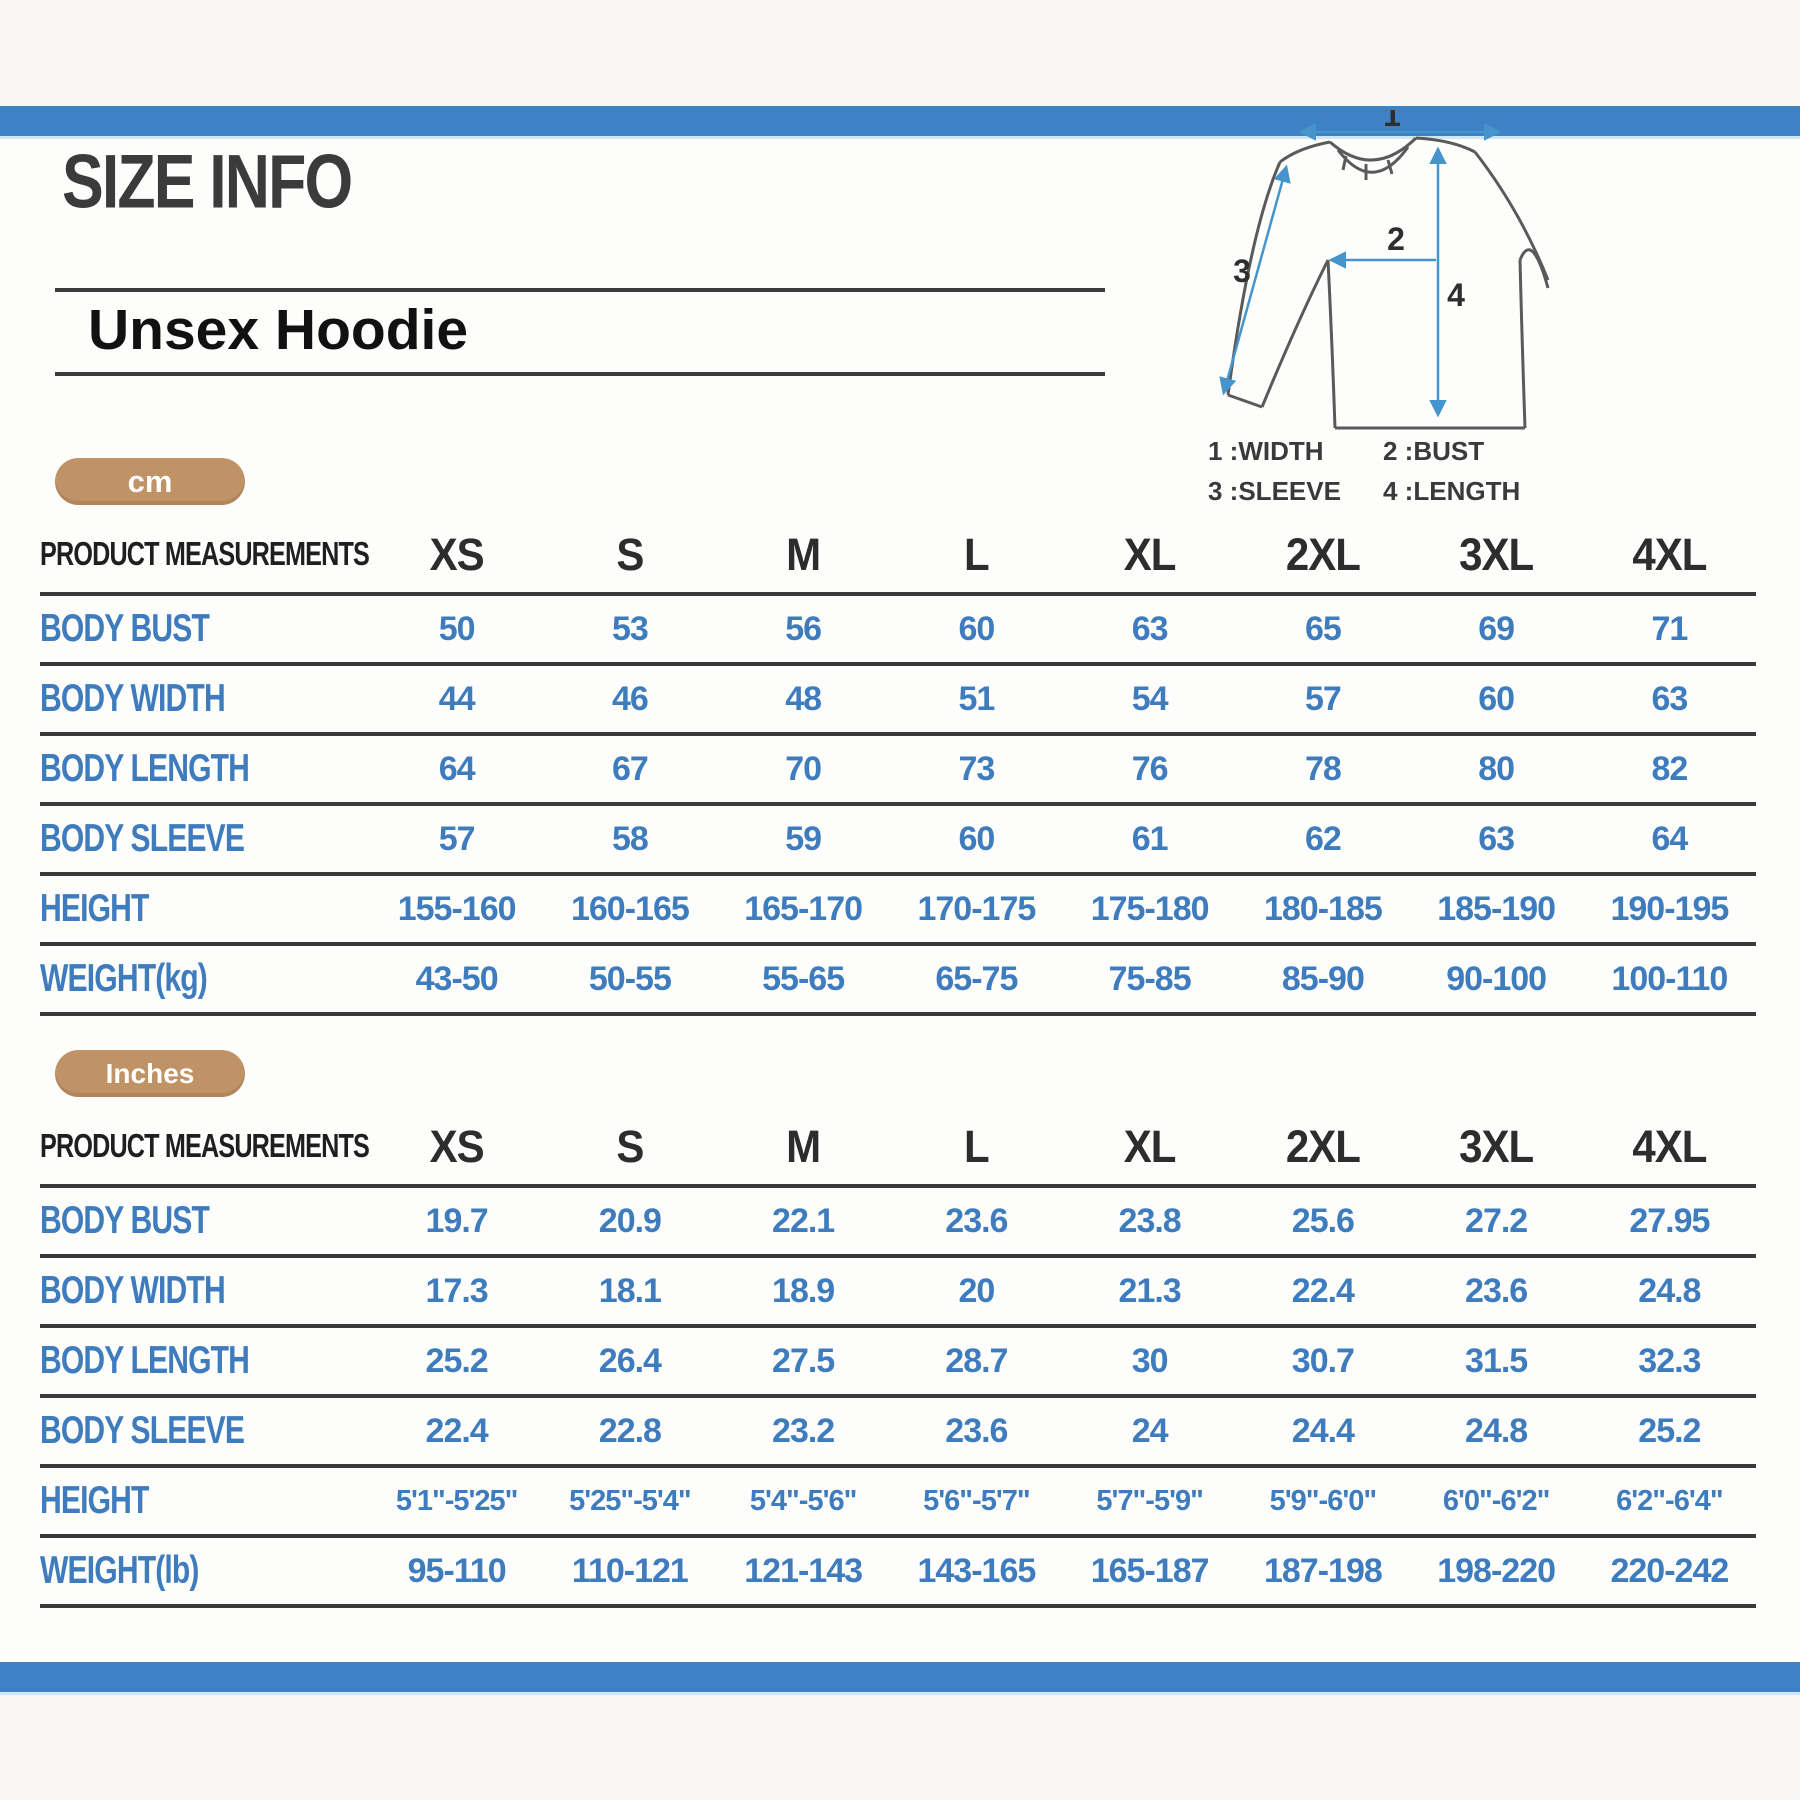 Image resolution: width=1800 pixels, height=1800 pixels. What do you see at coordinates (1669, 978) in the screenshot?
I see `measurement-value: 100-110` at bounding box center [1669, 978].